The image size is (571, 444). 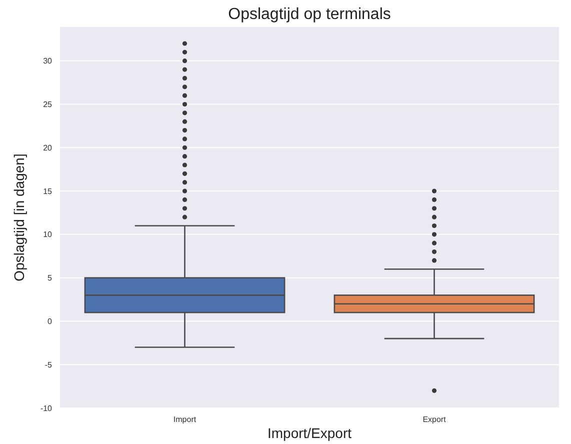 What do you see at coordinates (48, 365) in the screenshot?
I see `y-tick-label: -5` at bounding box center [48, 365].